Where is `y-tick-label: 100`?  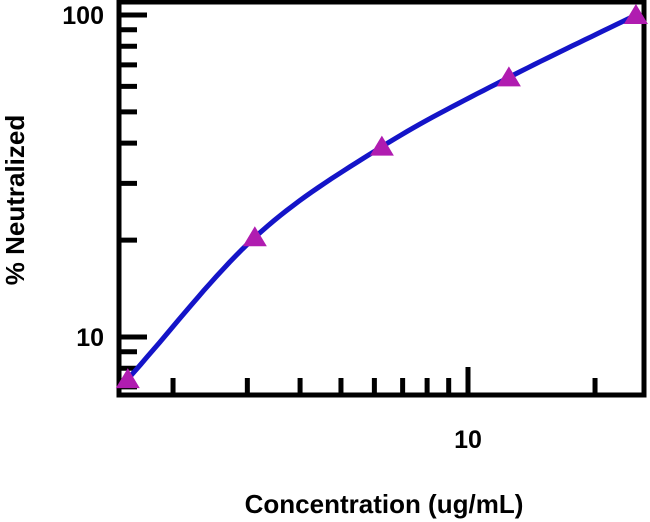 y-tick-label: 100 is located at coordinates (83, 16).